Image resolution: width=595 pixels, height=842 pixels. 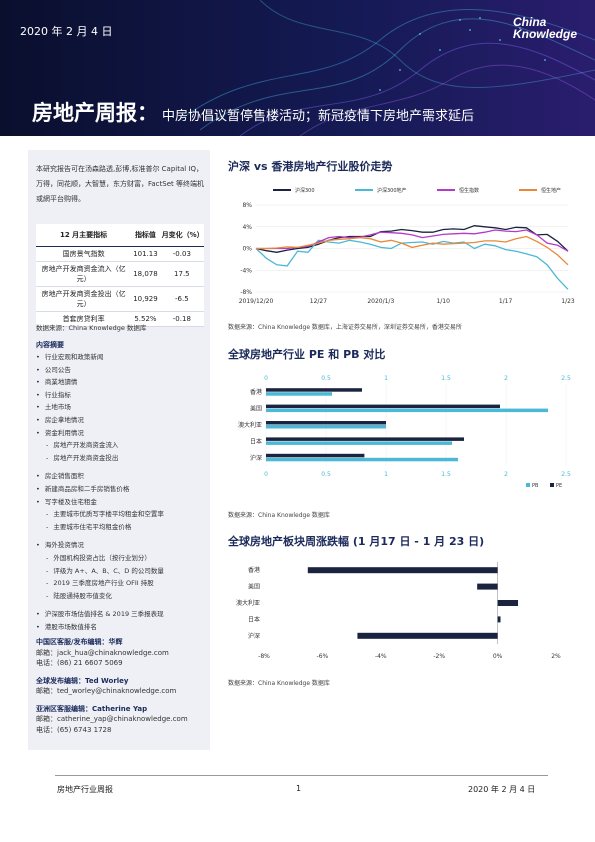 I want to click on x-tick-label-bottom: 2.5, so click(x=566, y=474).